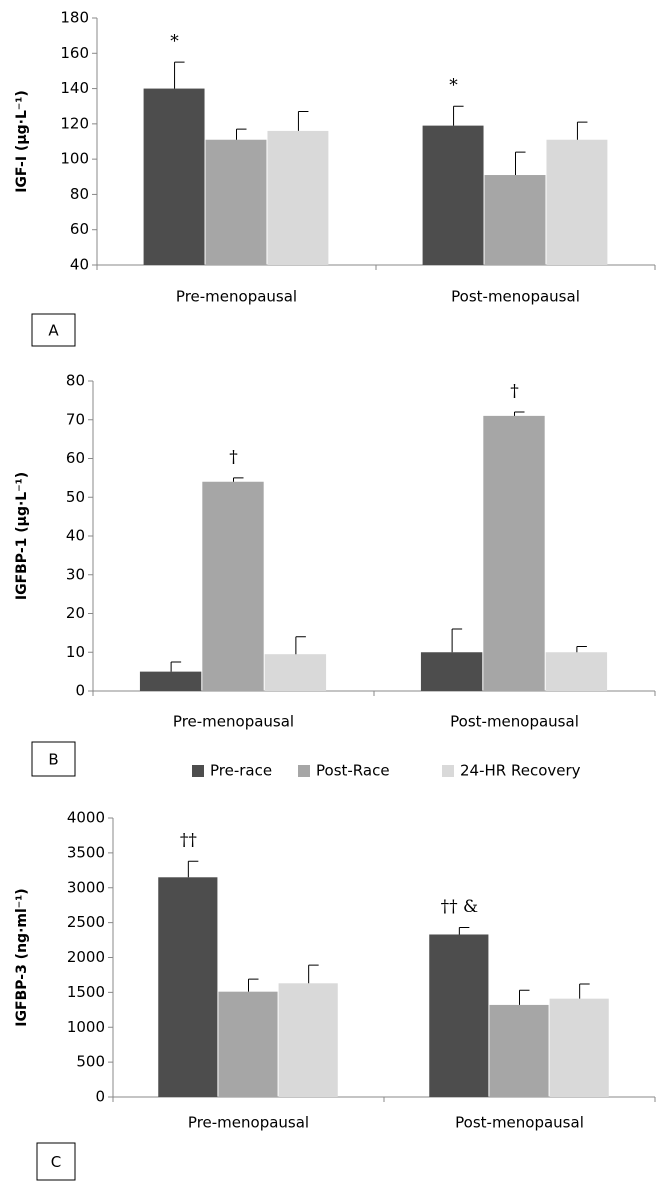 This screenshot has width=658, height=1182. What do you see at coordinates (75, 613) in the screenshot?
I see `y-tick-label: 20` at bounding box center [75, 613].